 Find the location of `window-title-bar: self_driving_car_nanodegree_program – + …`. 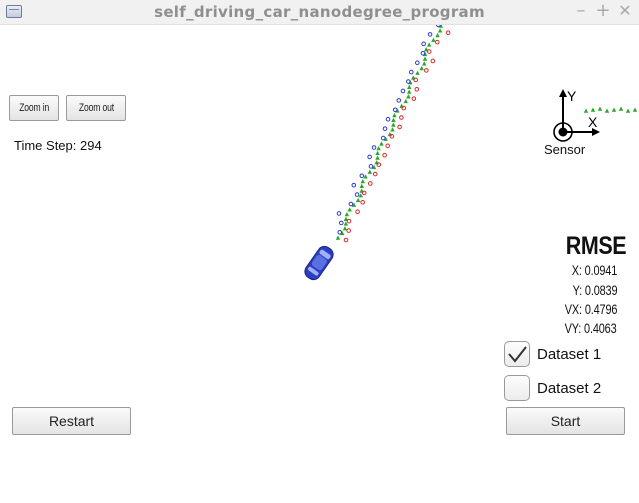

window-title-bar: self_driving_car_nanodegree_program – + … is located at coordinates (319, 12).